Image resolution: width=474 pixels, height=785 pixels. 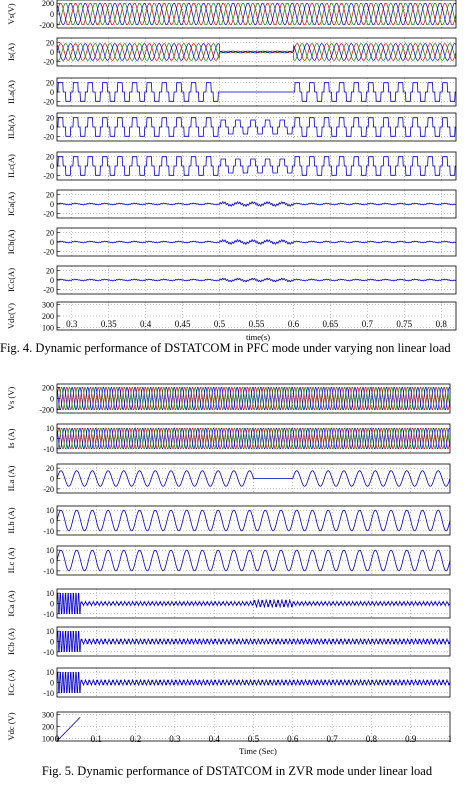 I want to click on panel-ilba: 200-20 ILb(A), so click(x=231, y=127).